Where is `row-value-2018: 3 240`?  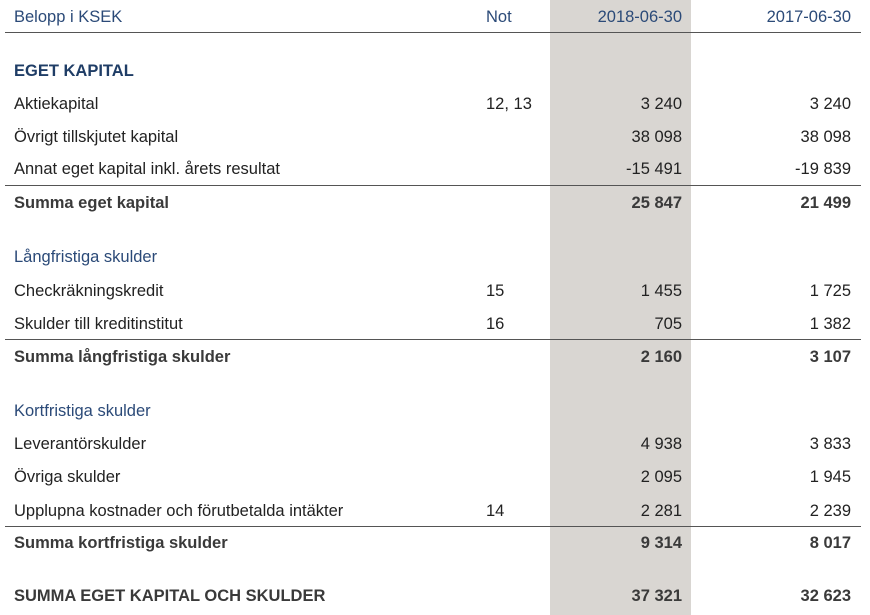
row-value-2018: 3 240 is located at coordinates (661, 104).